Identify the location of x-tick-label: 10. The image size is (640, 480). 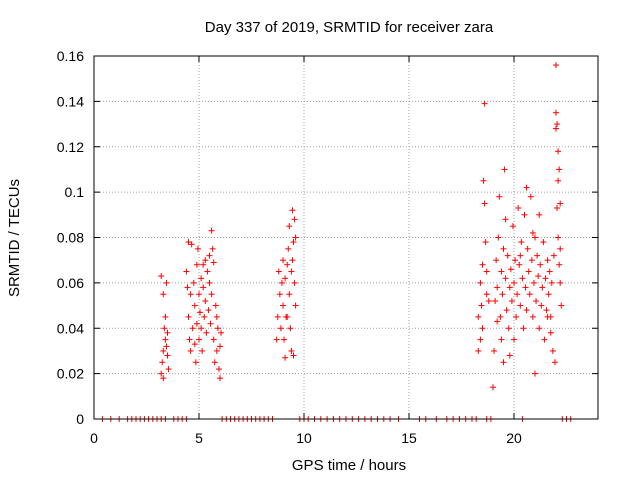
(304, 438).